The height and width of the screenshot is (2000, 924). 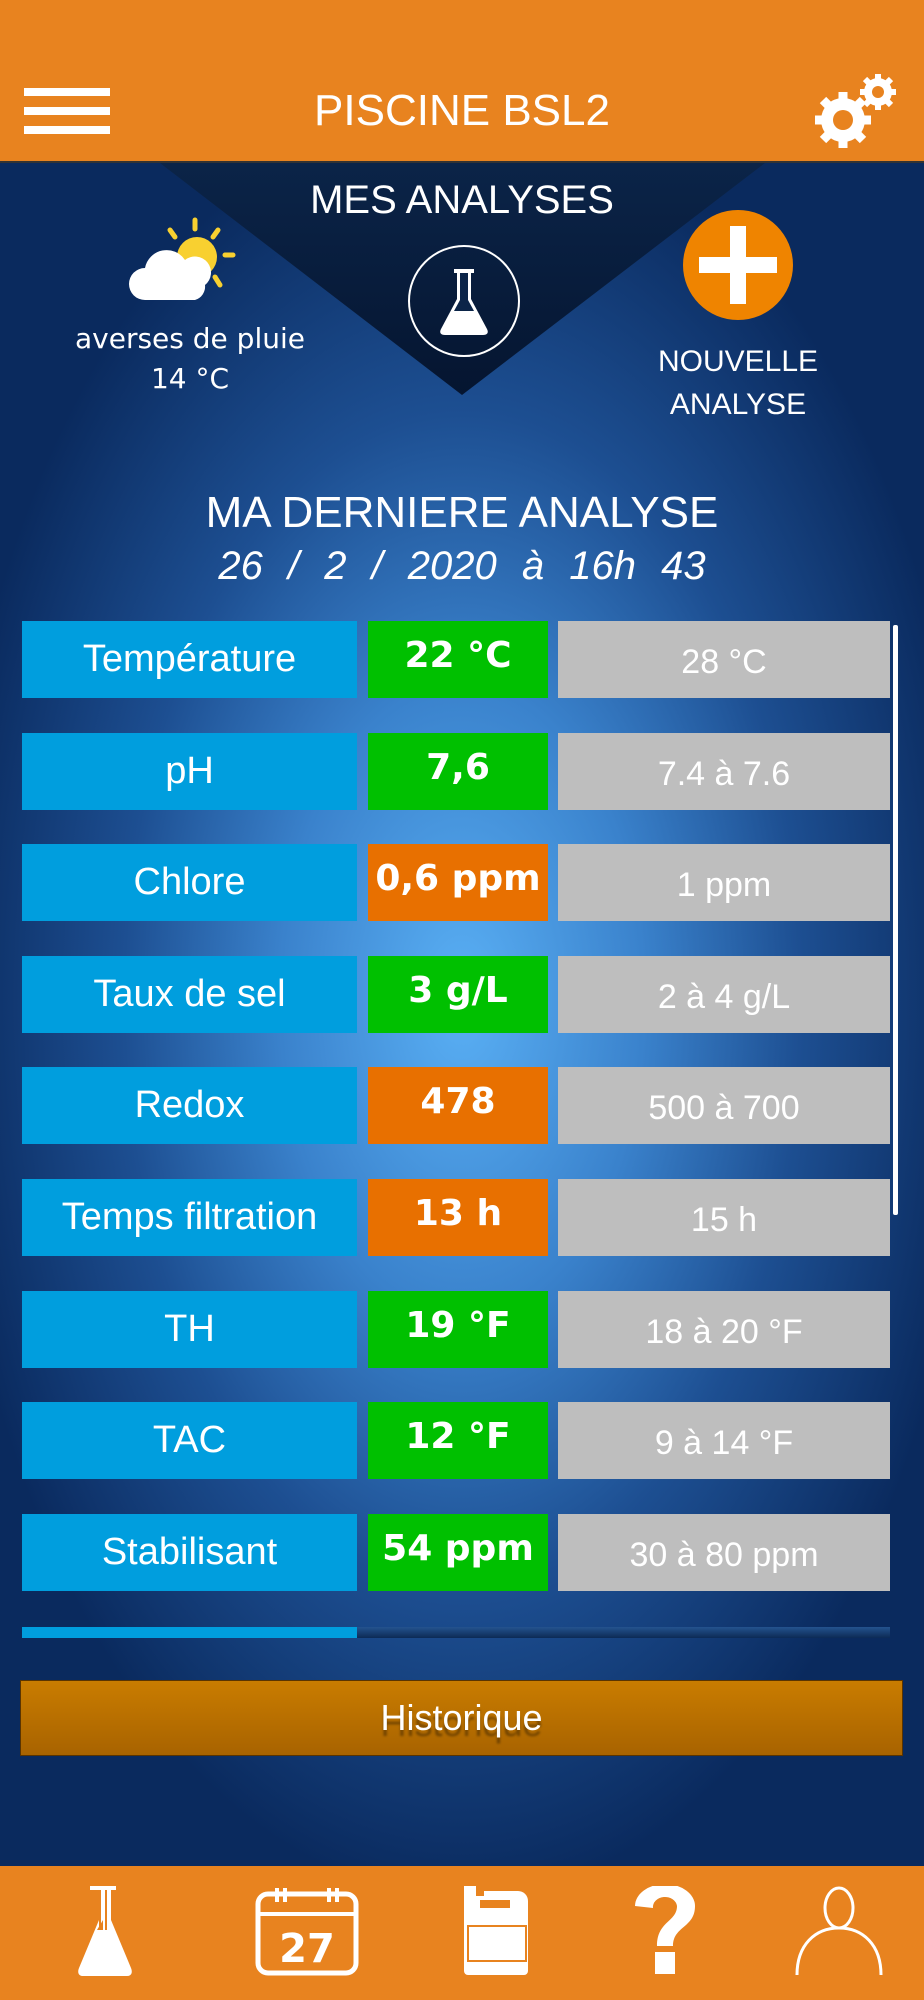 I want to click on row-label: TH, so click(x=189, y=1329).